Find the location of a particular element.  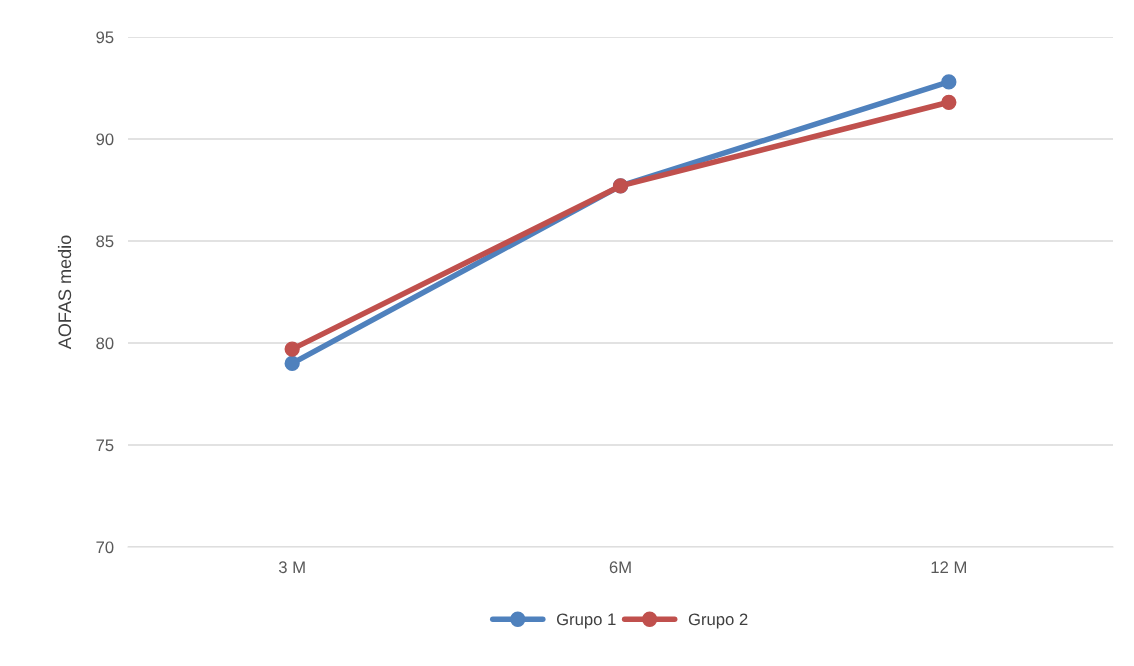

legend-label: Grupo 1 is located at coordinates (586, 621).